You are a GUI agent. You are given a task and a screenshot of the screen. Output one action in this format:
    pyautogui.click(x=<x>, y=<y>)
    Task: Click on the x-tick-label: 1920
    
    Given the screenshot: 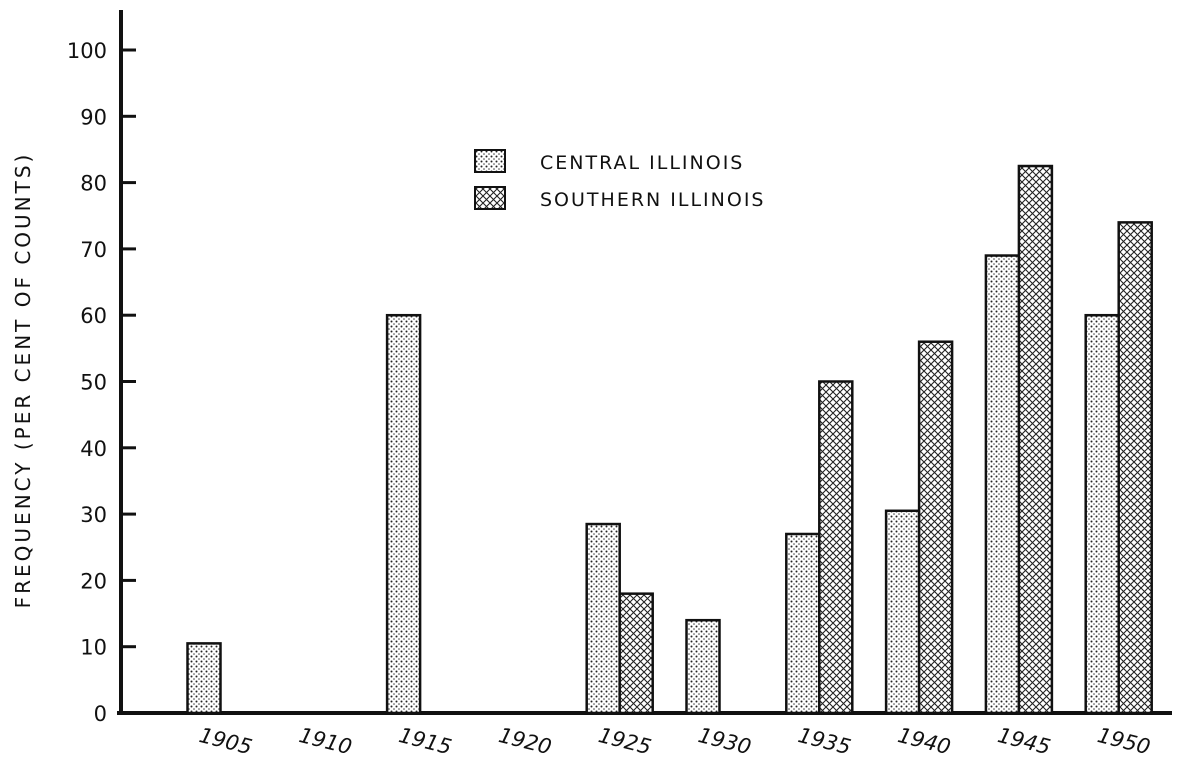 What is the action you would take?
    pyautogui.click(x=525, y=741)
    